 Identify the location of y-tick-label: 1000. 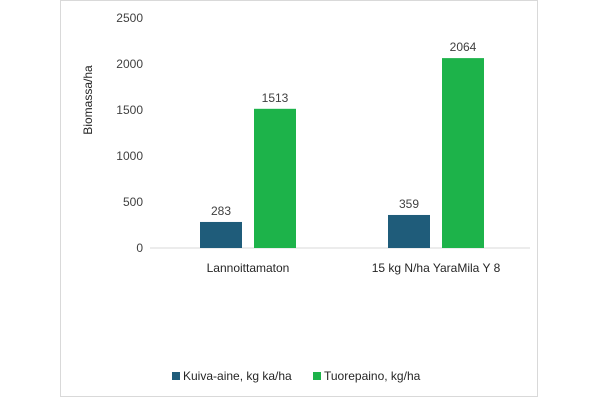
(129, 156).